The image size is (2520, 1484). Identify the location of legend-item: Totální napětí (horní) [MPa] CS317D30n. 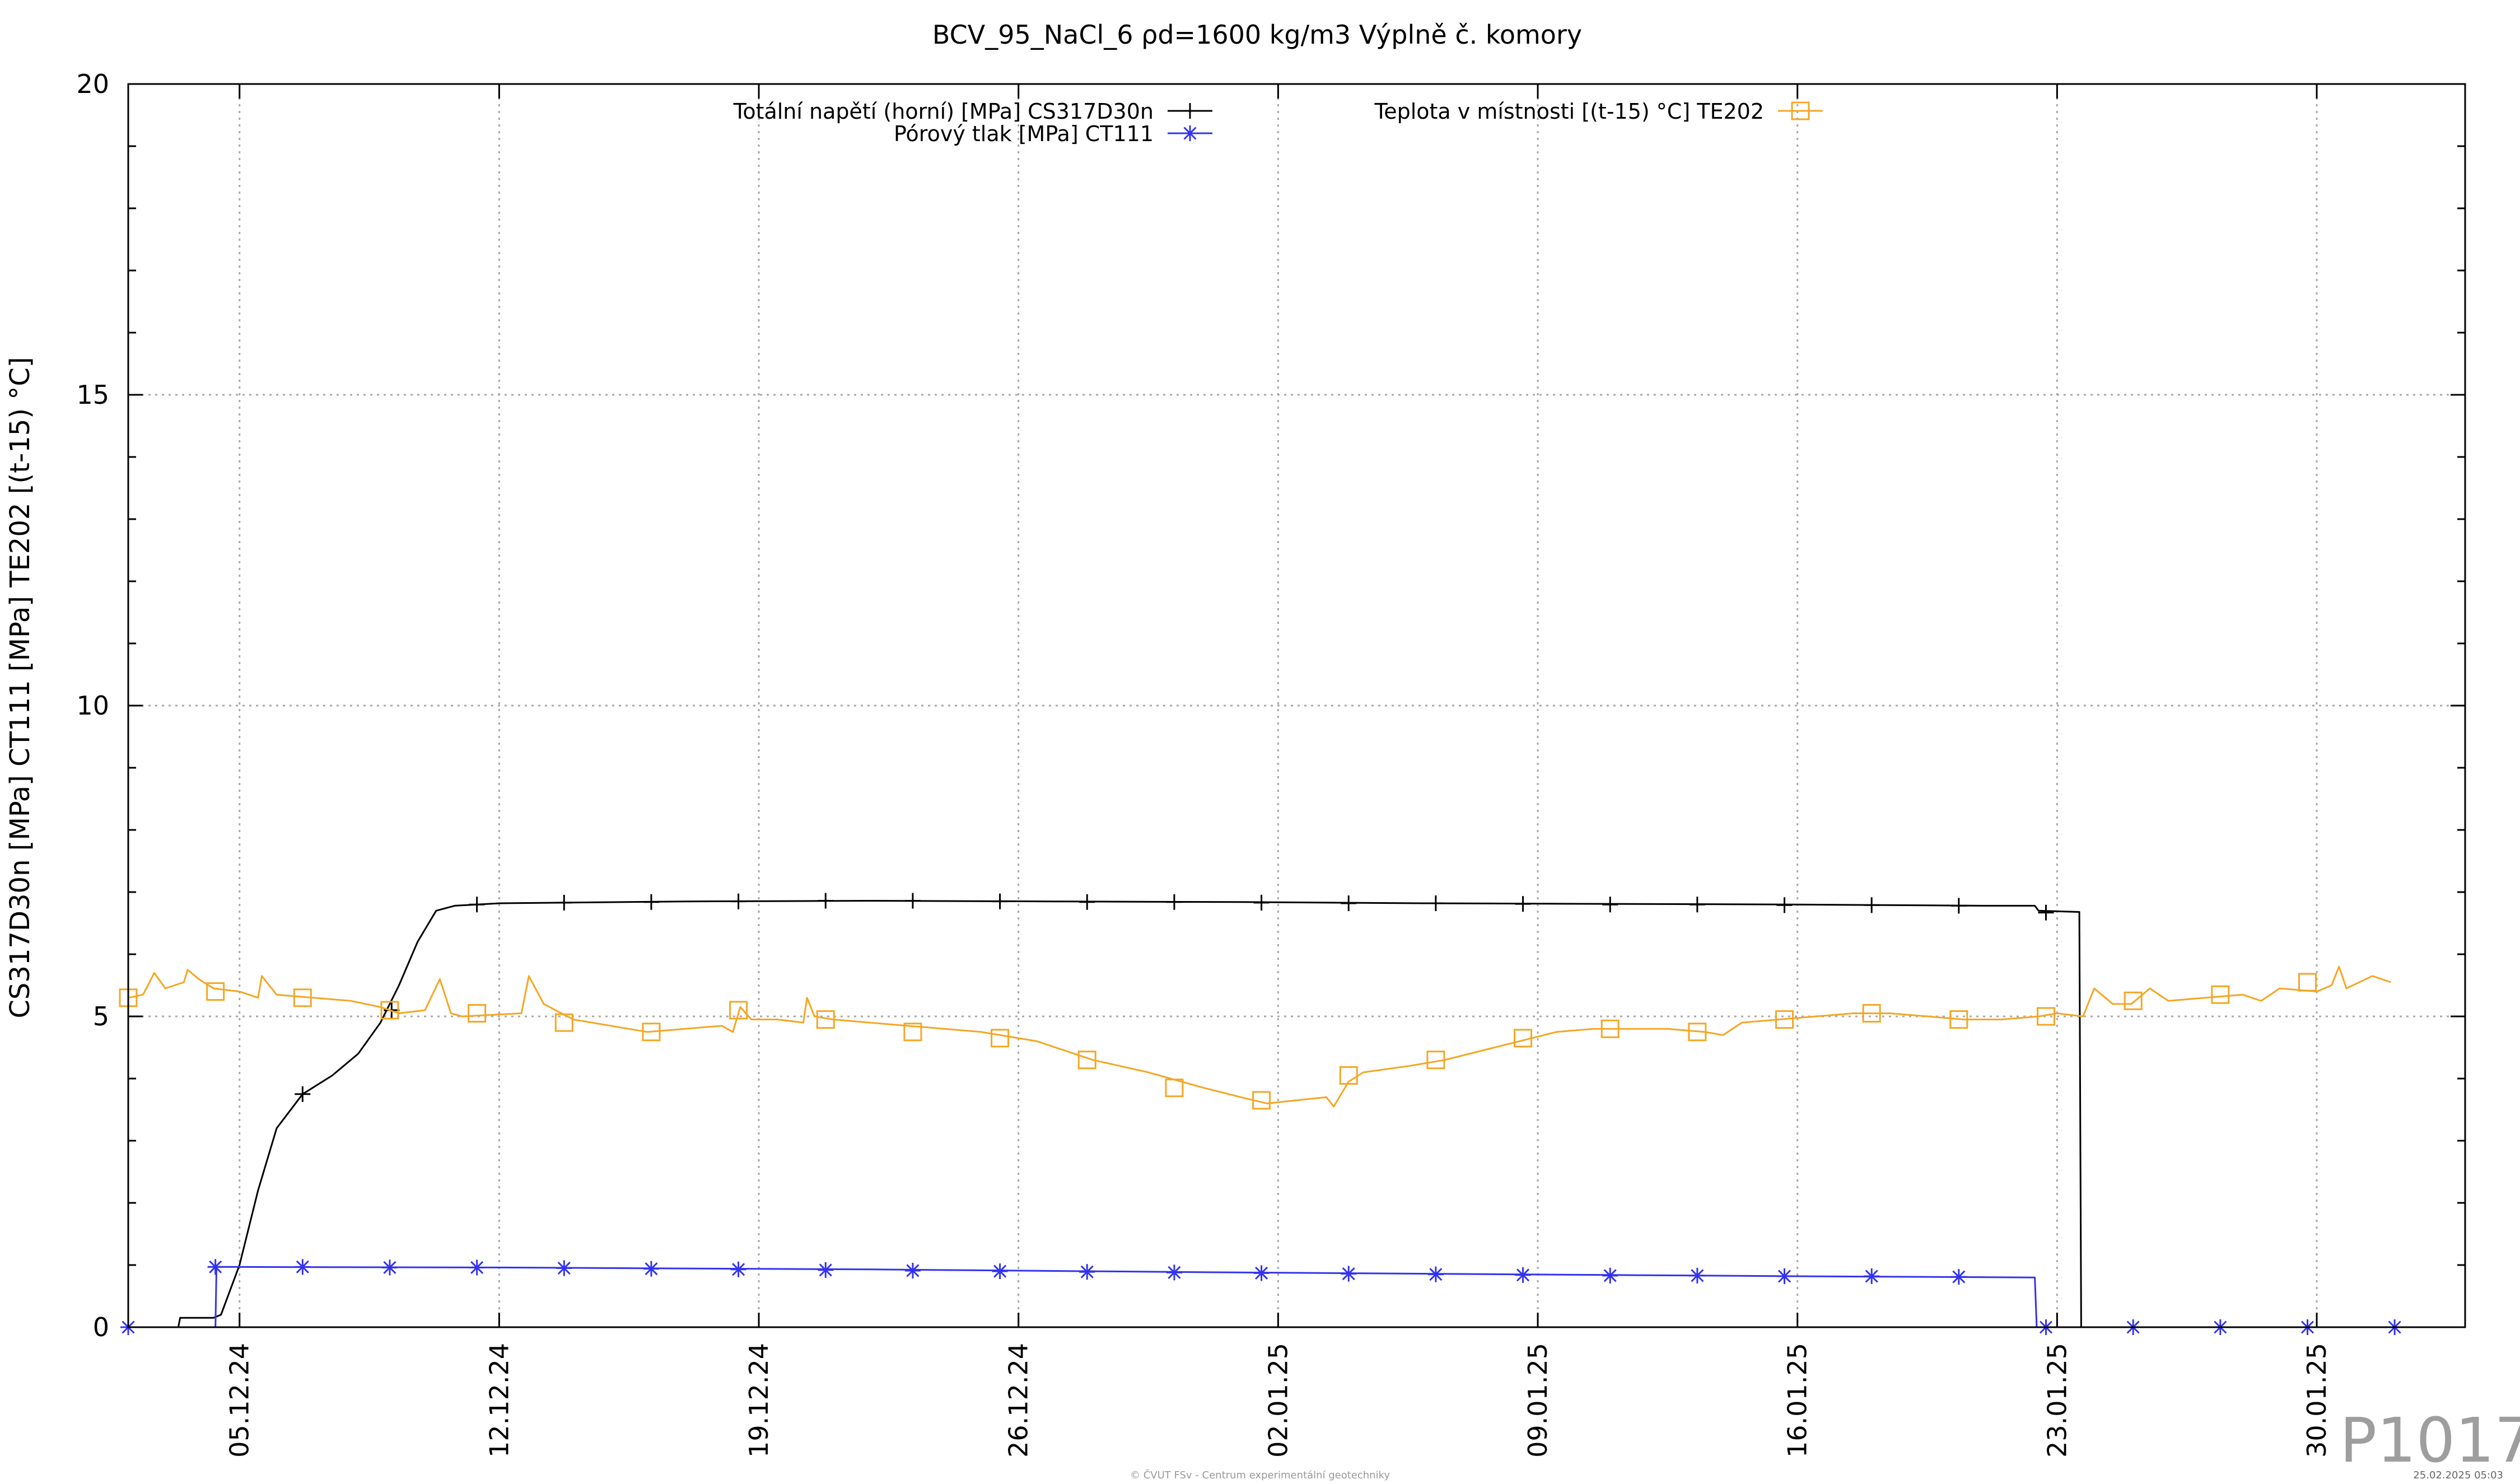
(973, 112).